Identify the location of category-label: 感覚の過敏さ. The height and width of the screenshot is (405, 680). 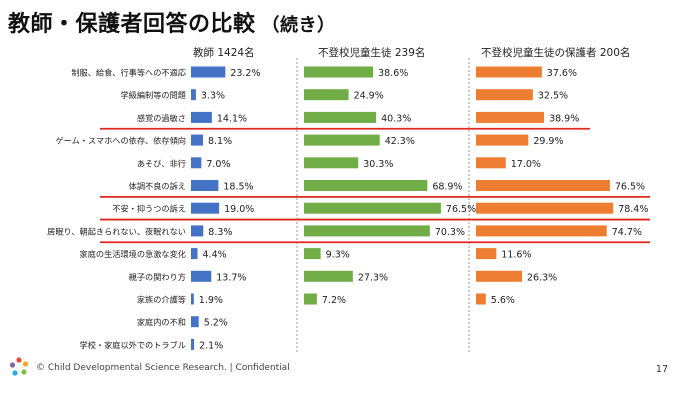
(161, 118).